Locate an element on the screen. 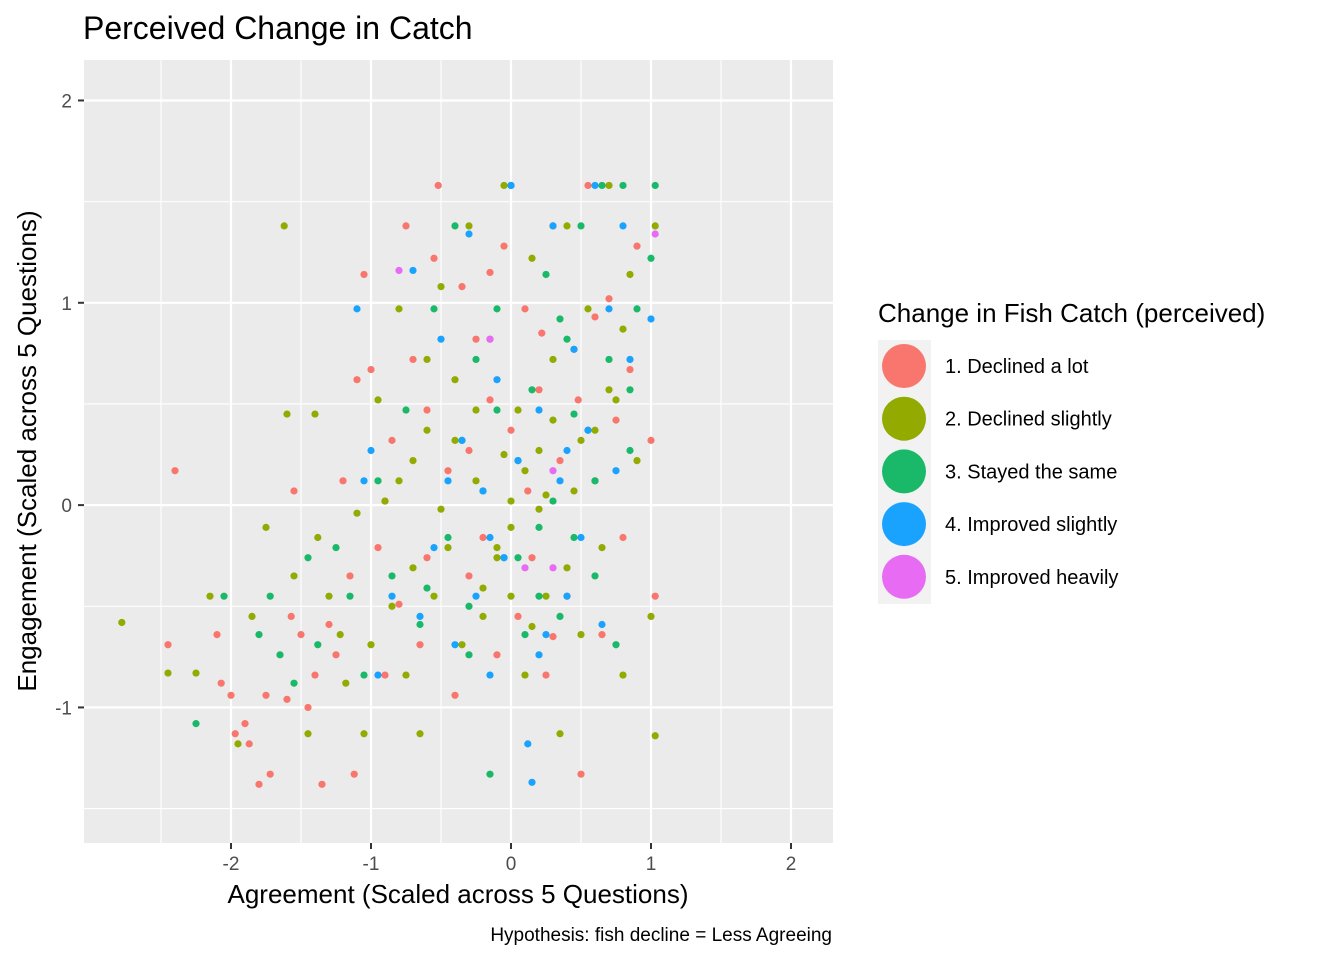  y-tick-label: 2 is located at coordinates (66, 101).